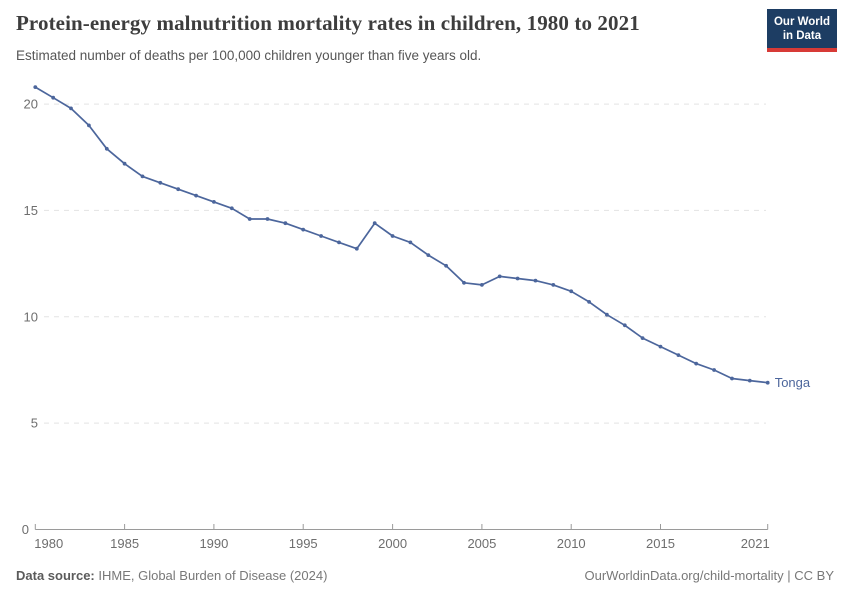 The height and width of the screenshot is (600, 850). I want to click on x-axis-tick-label: 1980, so click(48, 543).